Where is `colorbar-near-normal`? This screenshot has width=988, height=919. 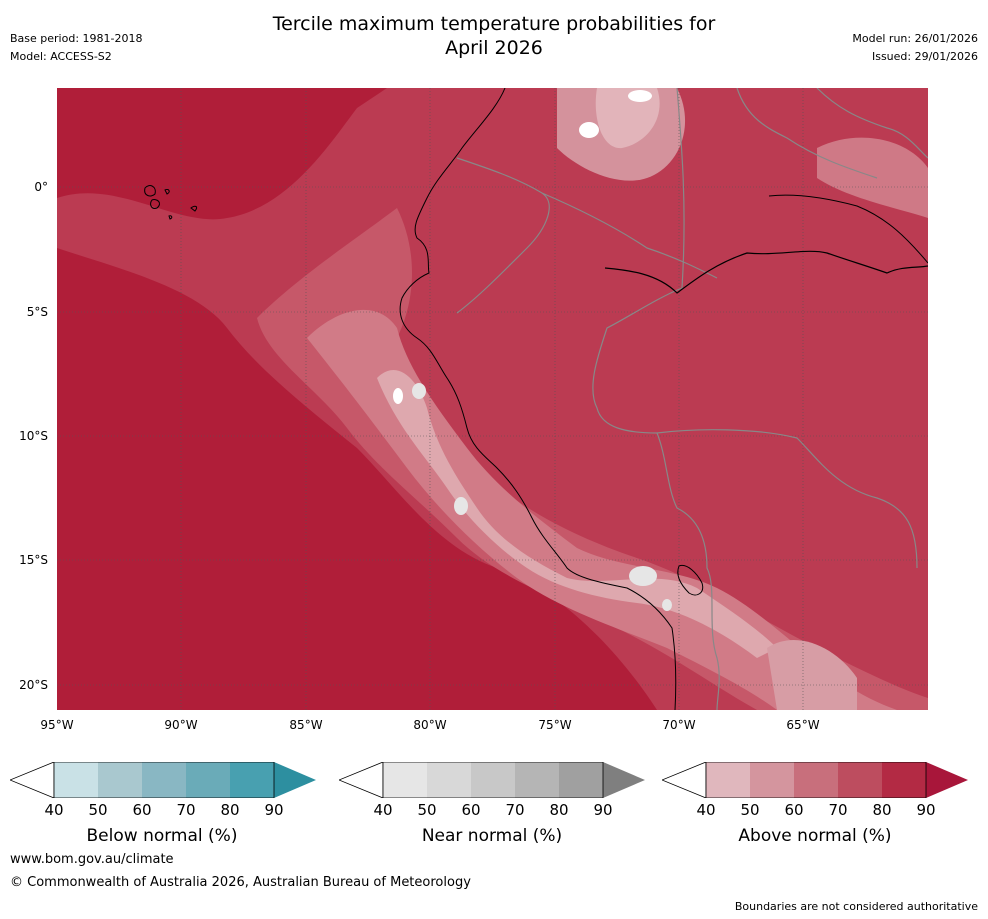 colorbar-near-normal is located at coordinates (492, 780).